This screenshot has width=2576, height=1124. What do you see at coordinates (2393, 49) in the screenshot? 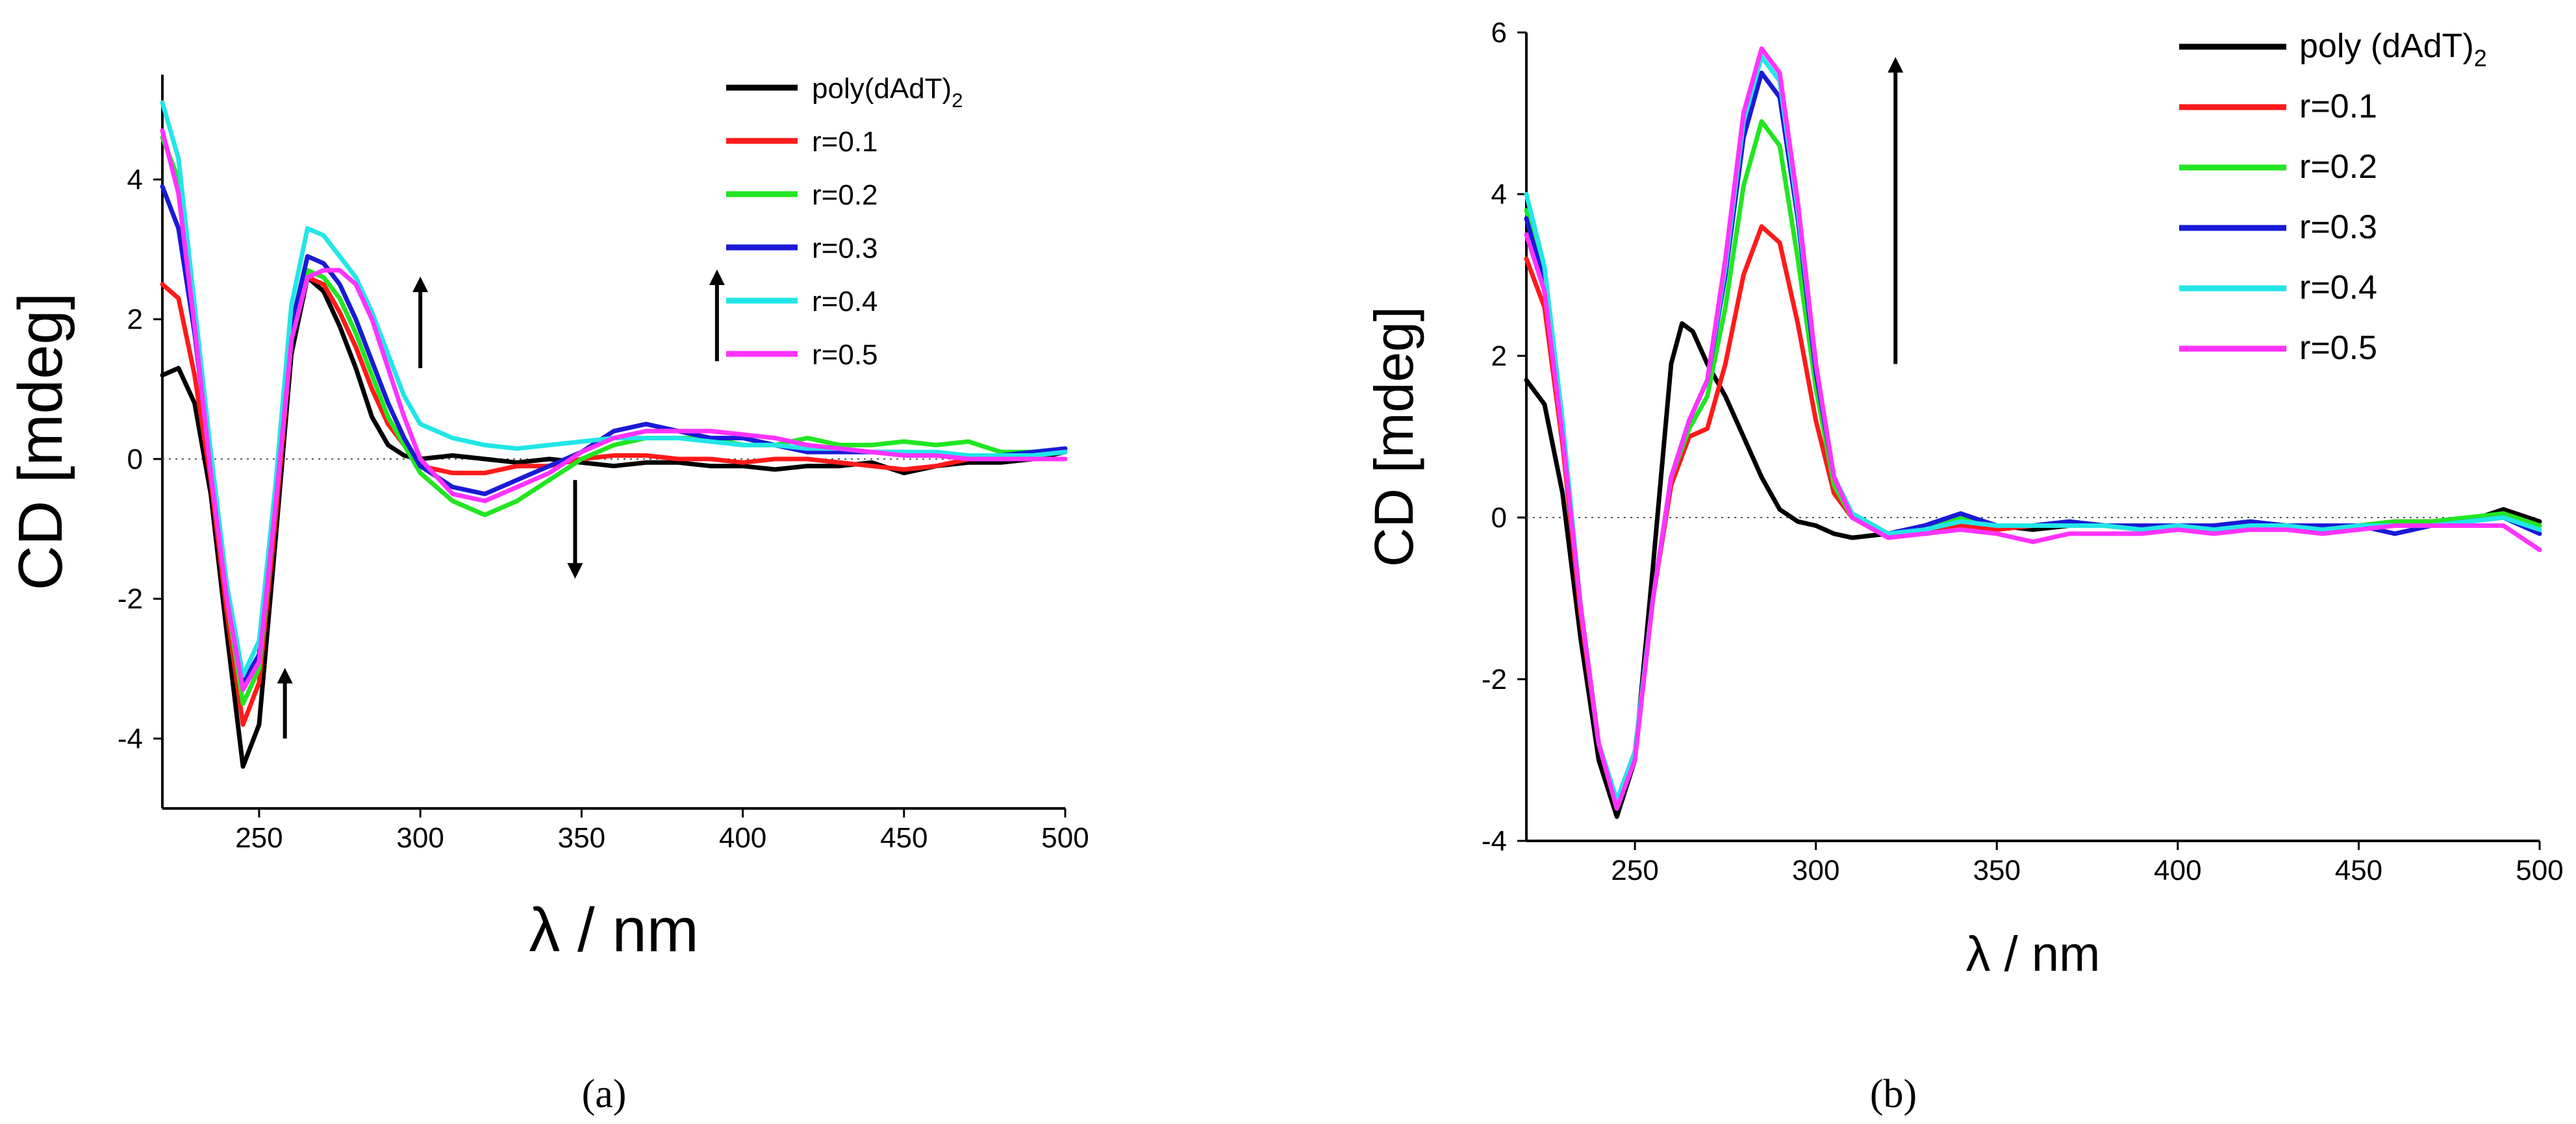
I see `legend-label-poly: poly (dAdT)2` at bounding box center [2393, 49].